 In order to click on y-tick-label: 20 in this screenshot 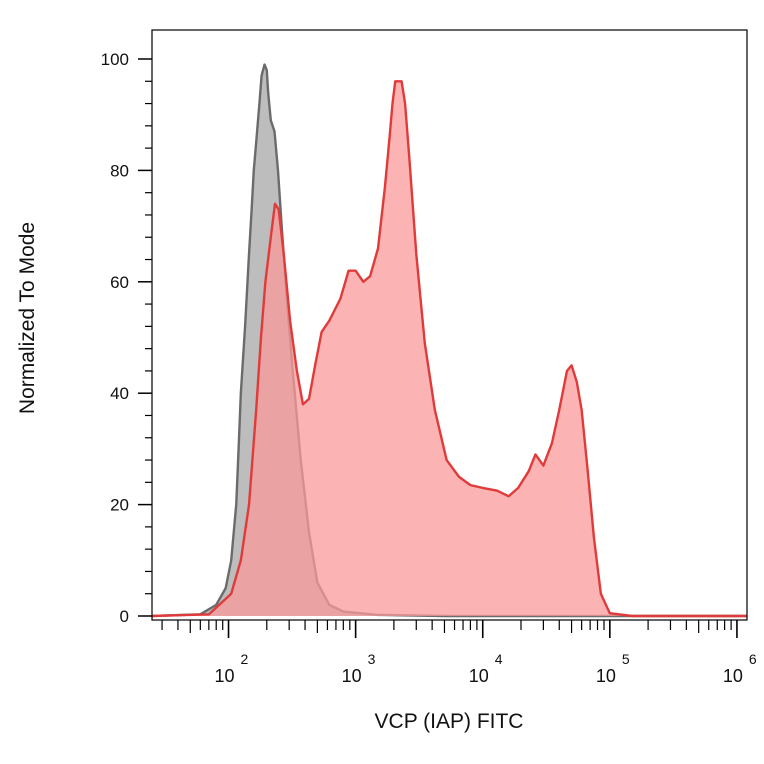, I will do `click(119, 505)`.